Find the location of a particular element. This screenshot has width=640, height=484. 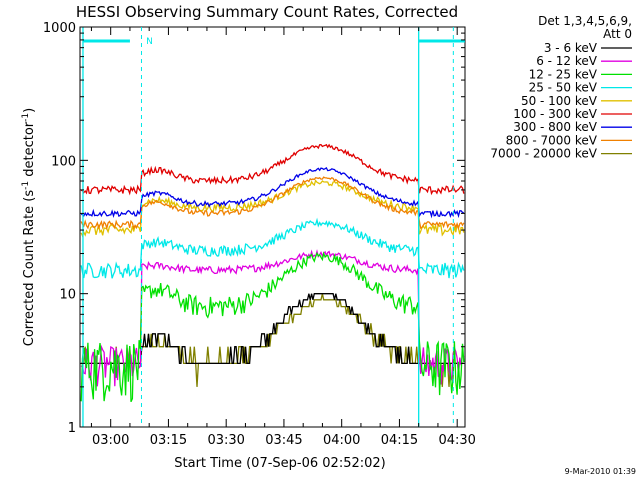

legend-label: 50 - 100 keV is located at coordinates (559, 101).